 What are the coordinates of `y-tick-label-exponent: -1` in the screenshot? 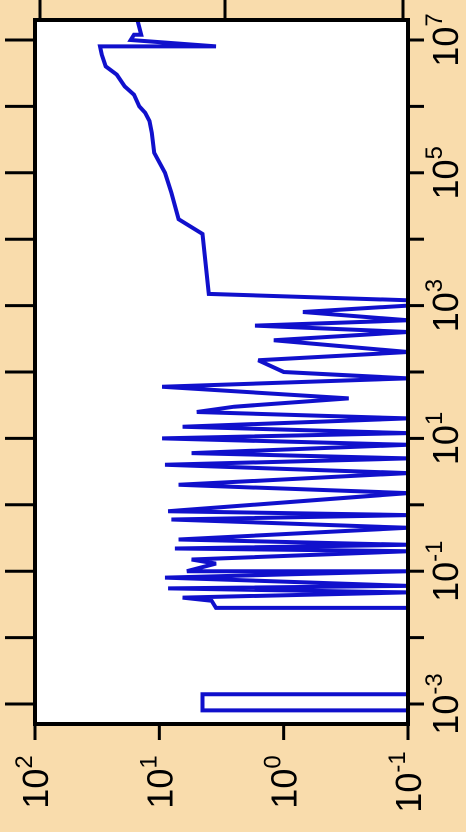 It's located at (397, 761).